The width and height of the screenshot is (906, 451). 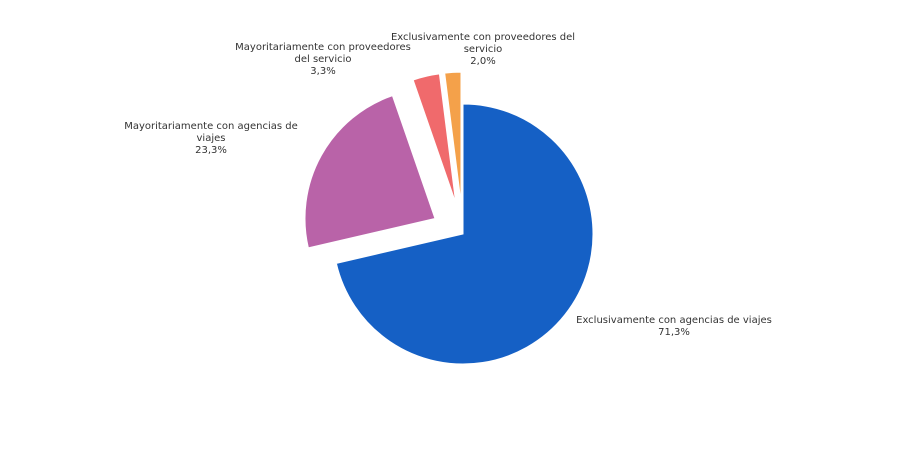 What do you see at coordinates (674, 332) in the screenshot?
I see `value-label: 71,3%` at bounding box center [674, 332].